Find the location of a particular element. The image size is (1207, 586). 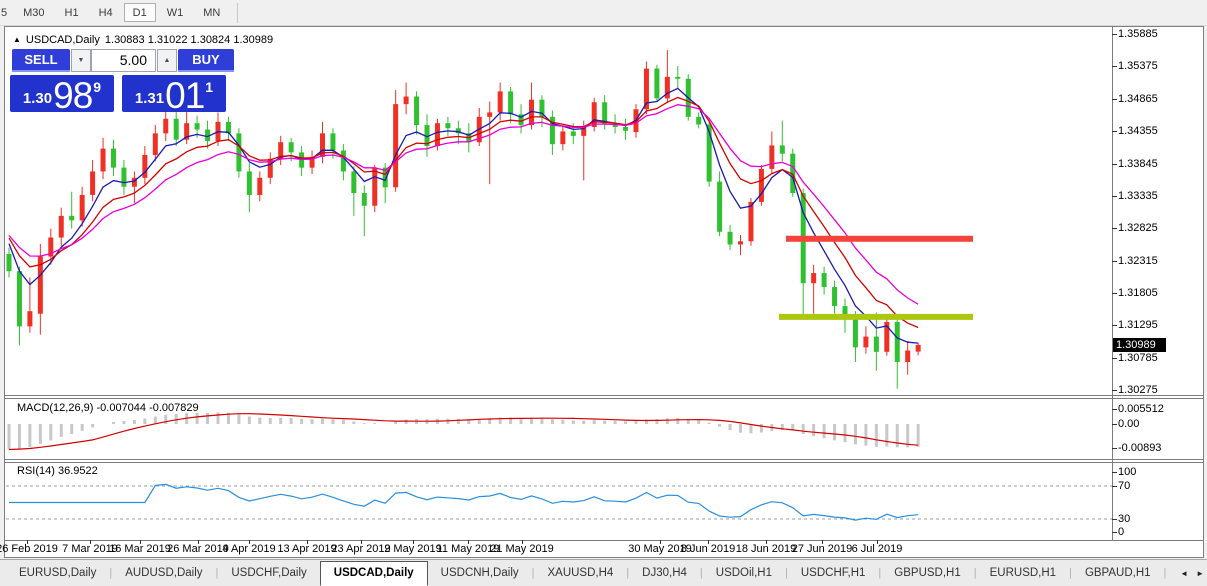

macd-axis-label: -0.00893 is located at coordinates (1140, 448).